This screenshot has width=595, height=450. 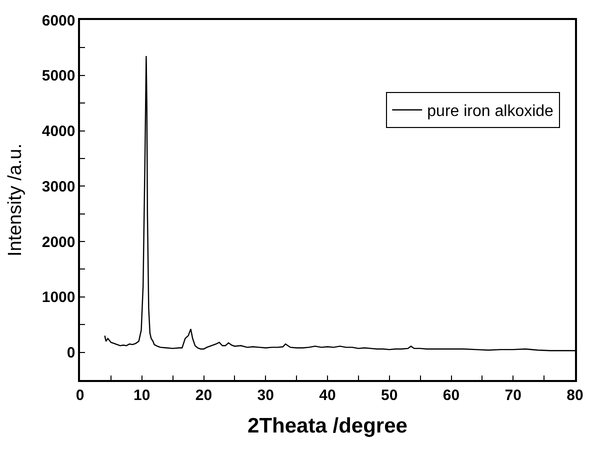 I want to click on y-tick-label: 5000, so click(x=59, y=76).